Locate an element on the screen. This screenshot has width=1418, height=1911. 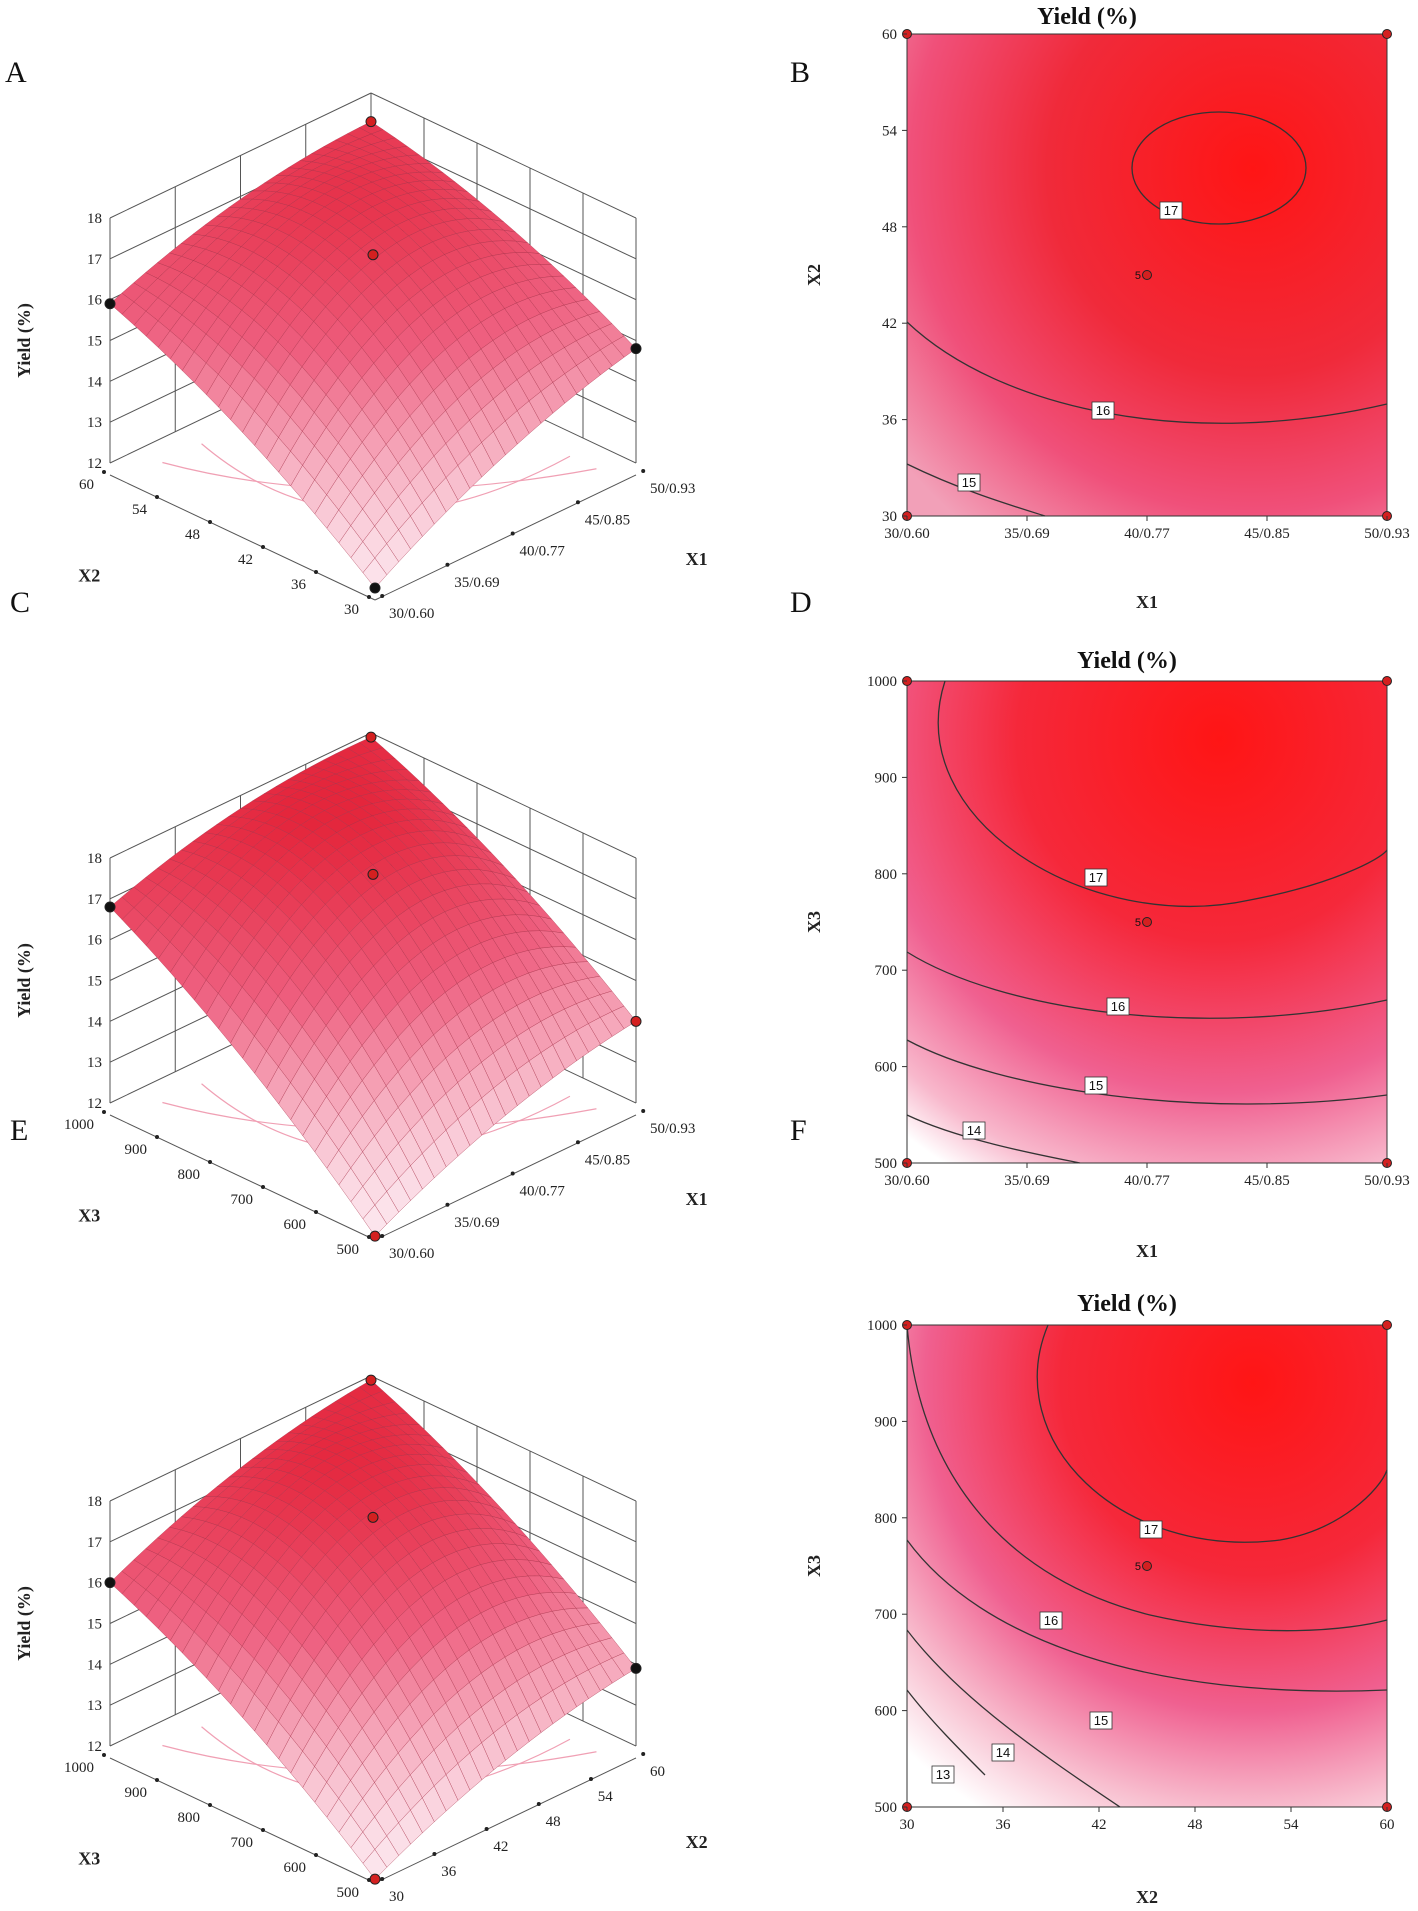
response-surface is located at coordinates (373, 355).